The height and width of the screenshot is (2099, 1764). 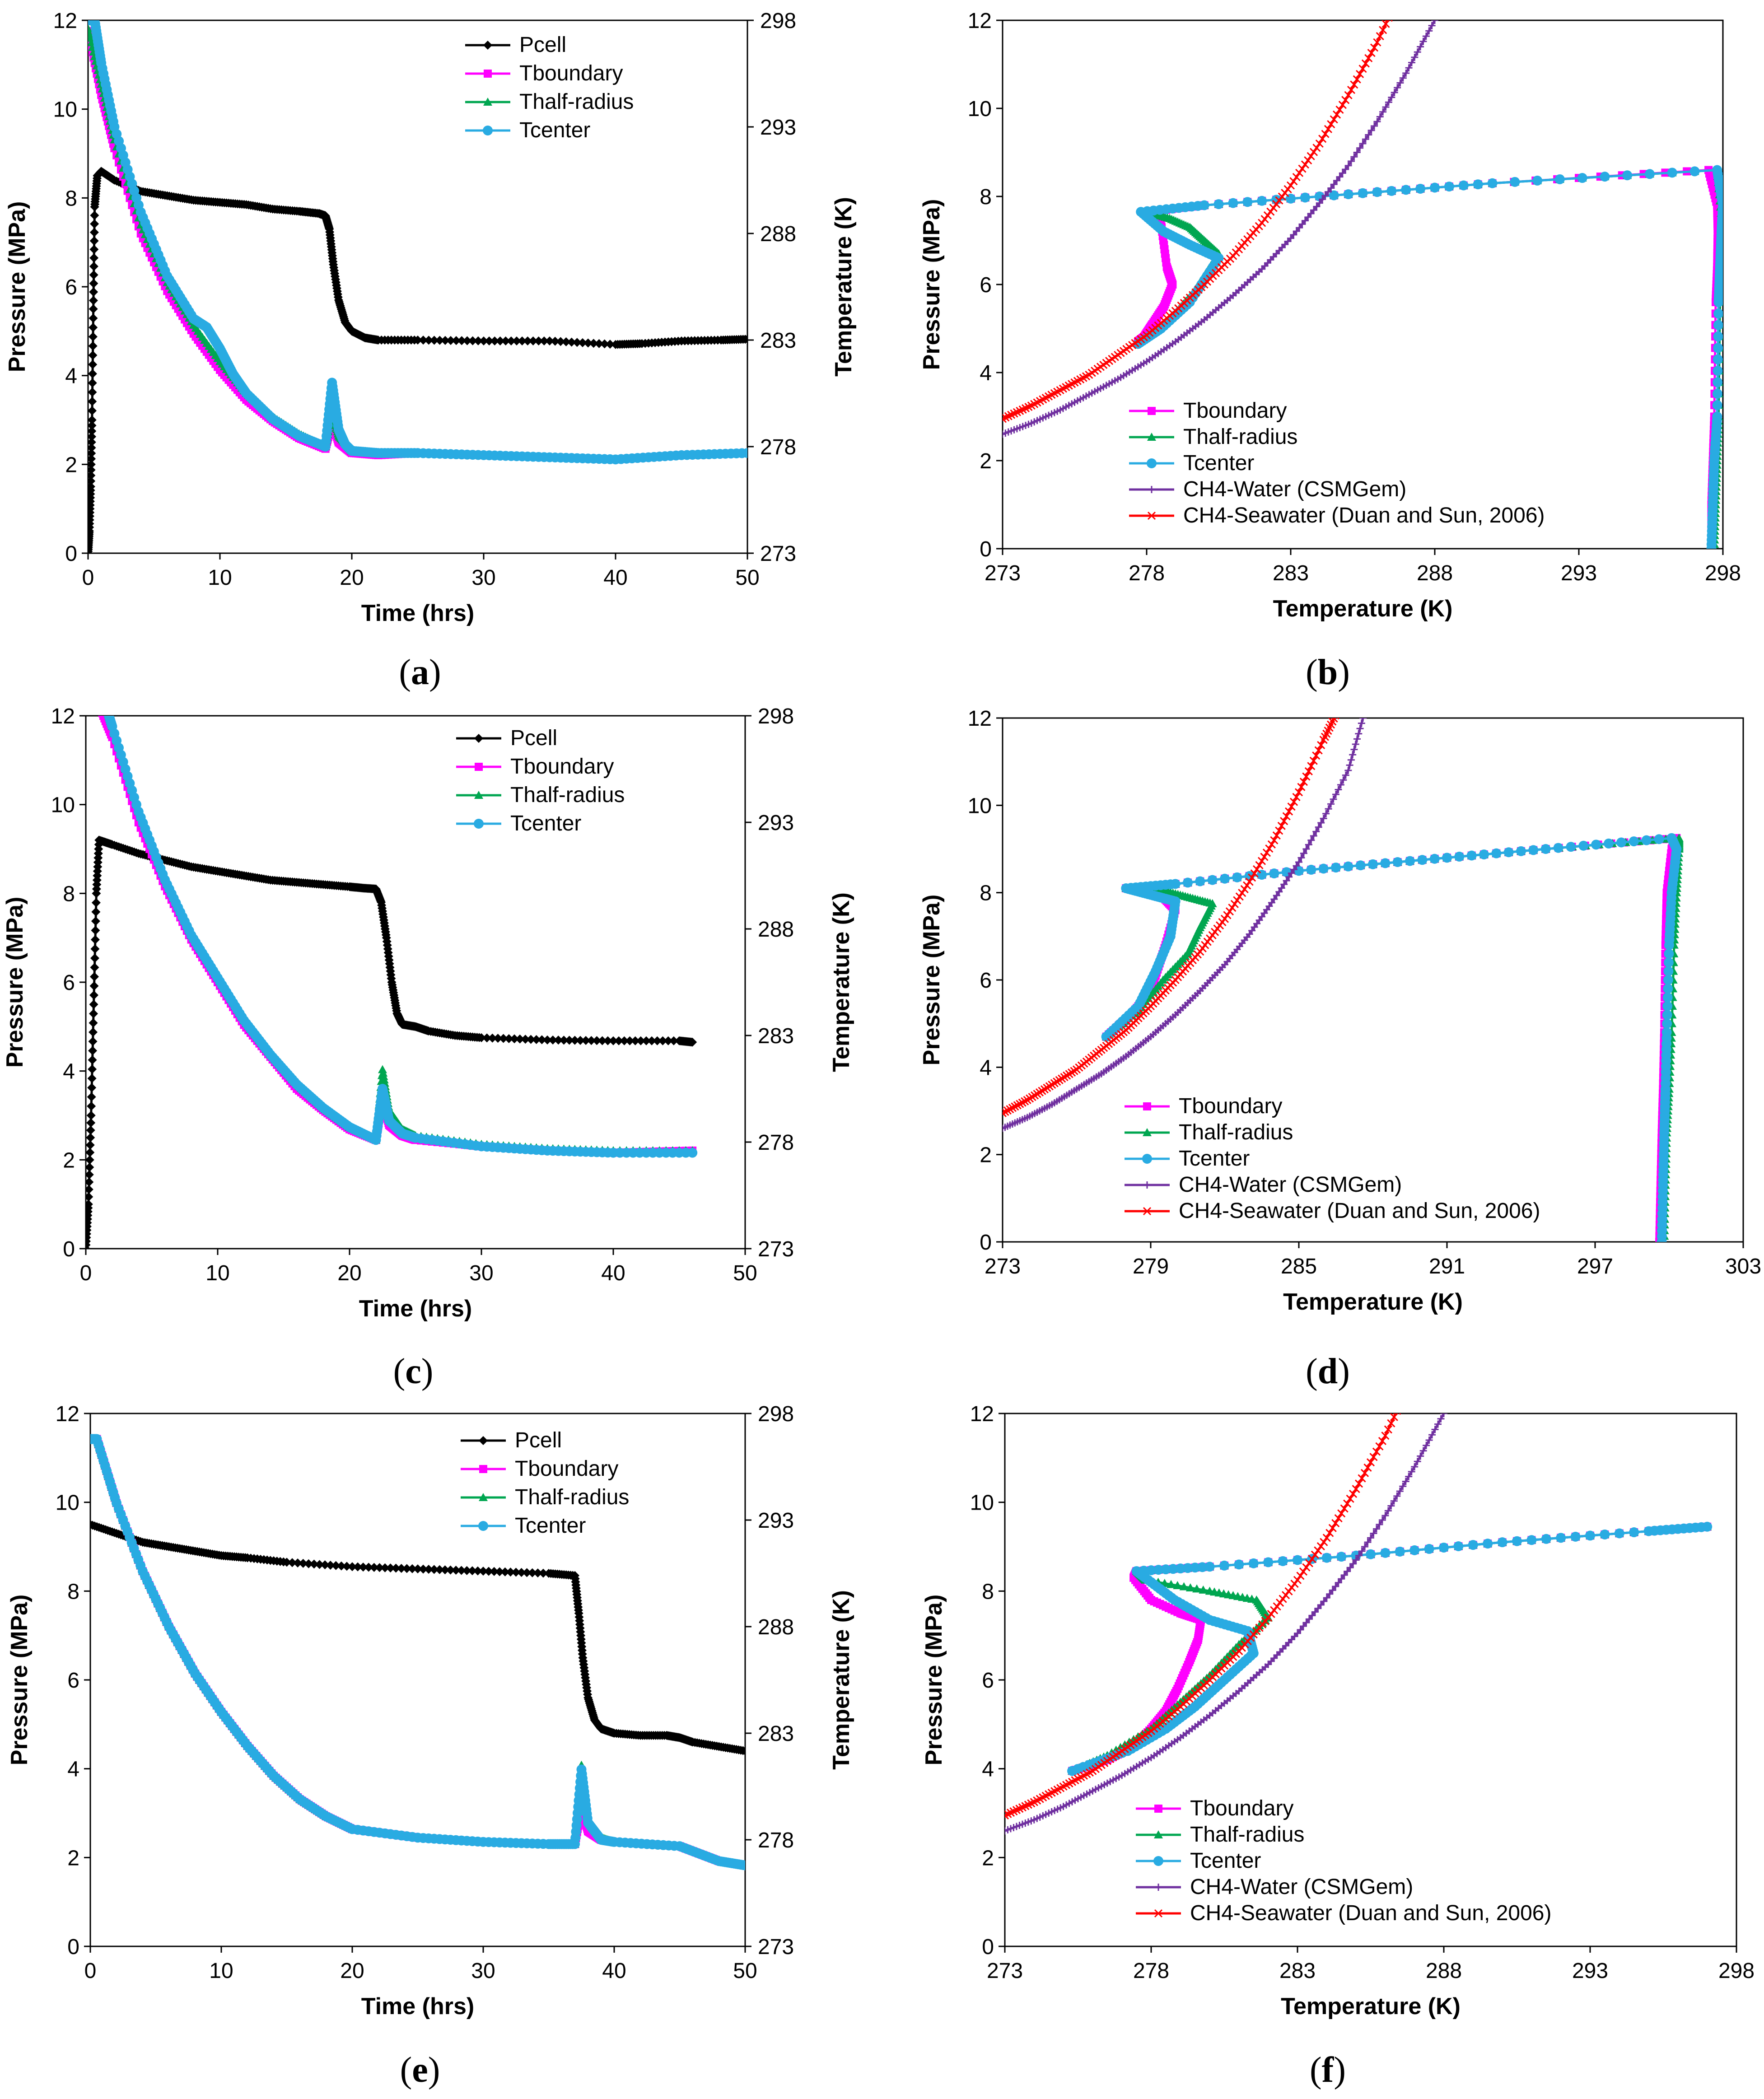 I want to click on x-tick-label: 0, so click(x=88, y=578).